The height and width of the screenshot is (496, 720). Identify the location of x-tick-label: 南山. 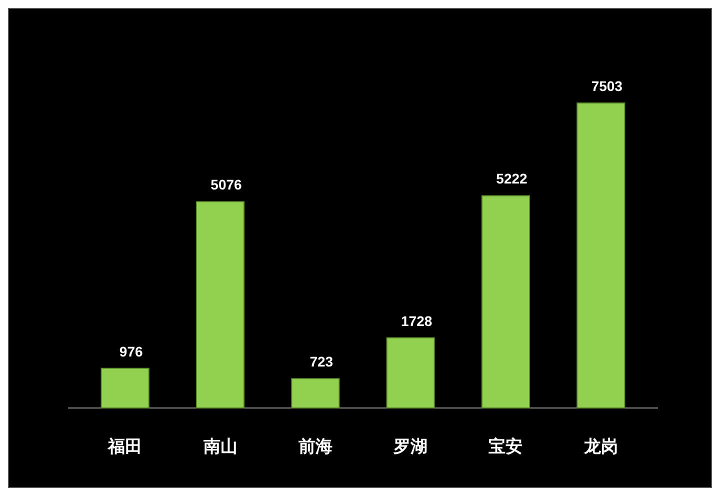
(220, 447).